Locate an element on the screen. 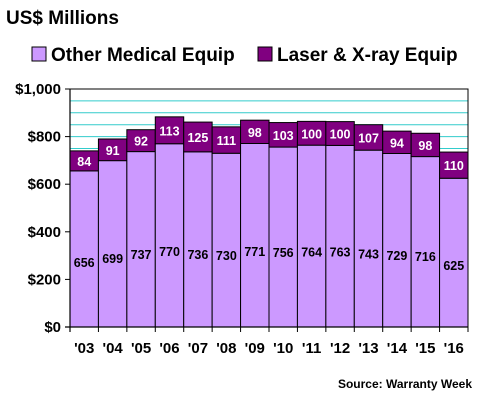 The image size is (480, 400). data-label-series-1: 737 is located at coordinates (141, 255).